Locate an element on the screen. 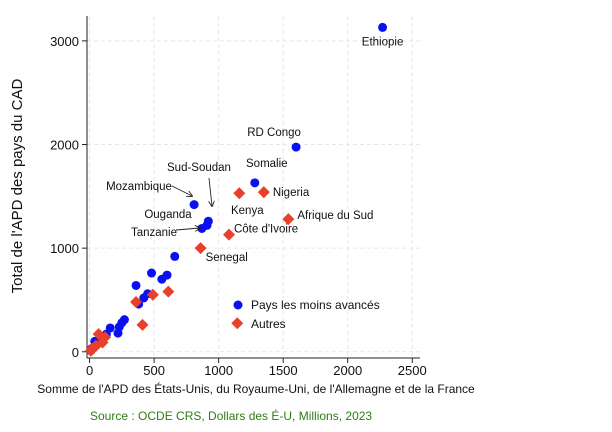  legend-marker-ldc is located at coordinates (238, 305).